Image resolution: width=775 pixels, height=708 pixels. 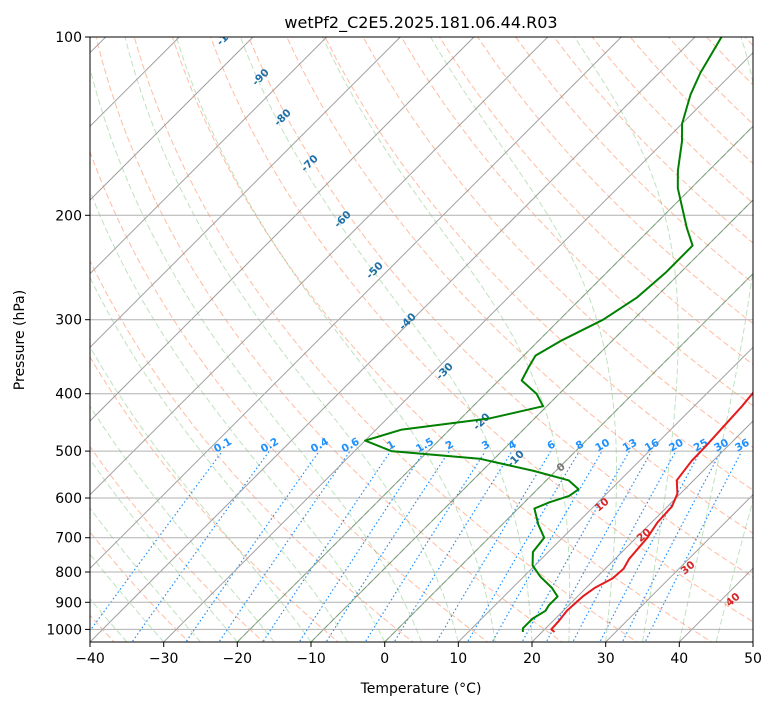 I want to click on x-tick-label: 0, so click(x=384, y=659).